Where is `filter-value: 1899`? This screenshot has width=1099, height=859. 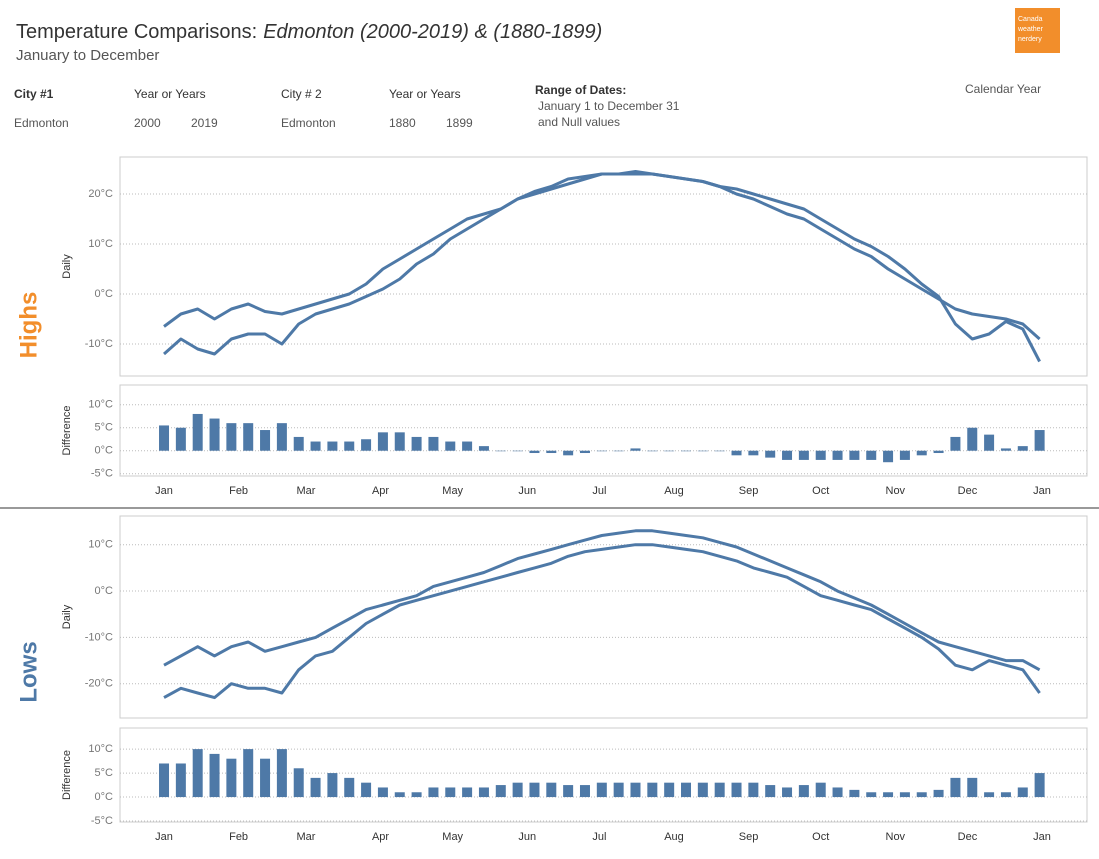
filter-value: 1899 is located at coordinates (459, 123).